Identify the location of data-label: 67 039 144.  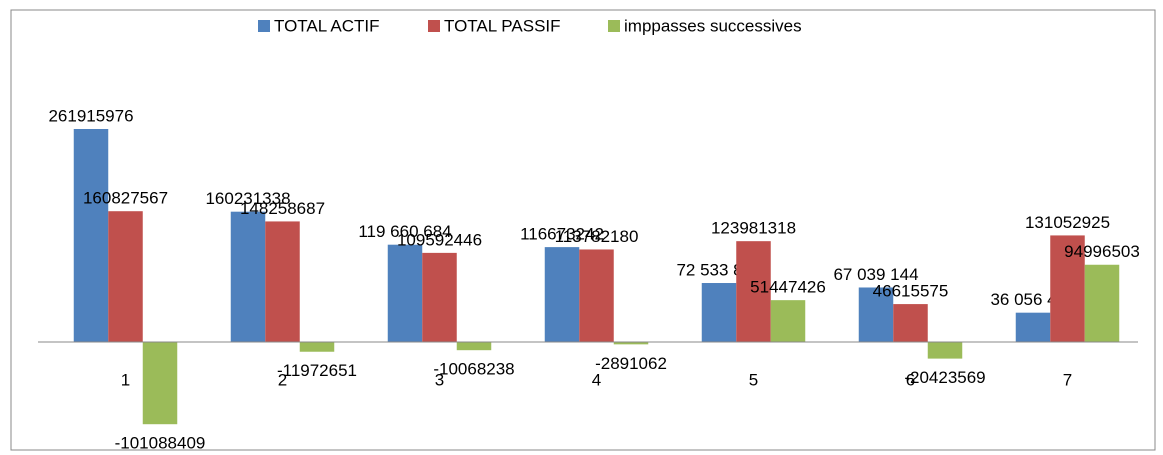
(875, 274).